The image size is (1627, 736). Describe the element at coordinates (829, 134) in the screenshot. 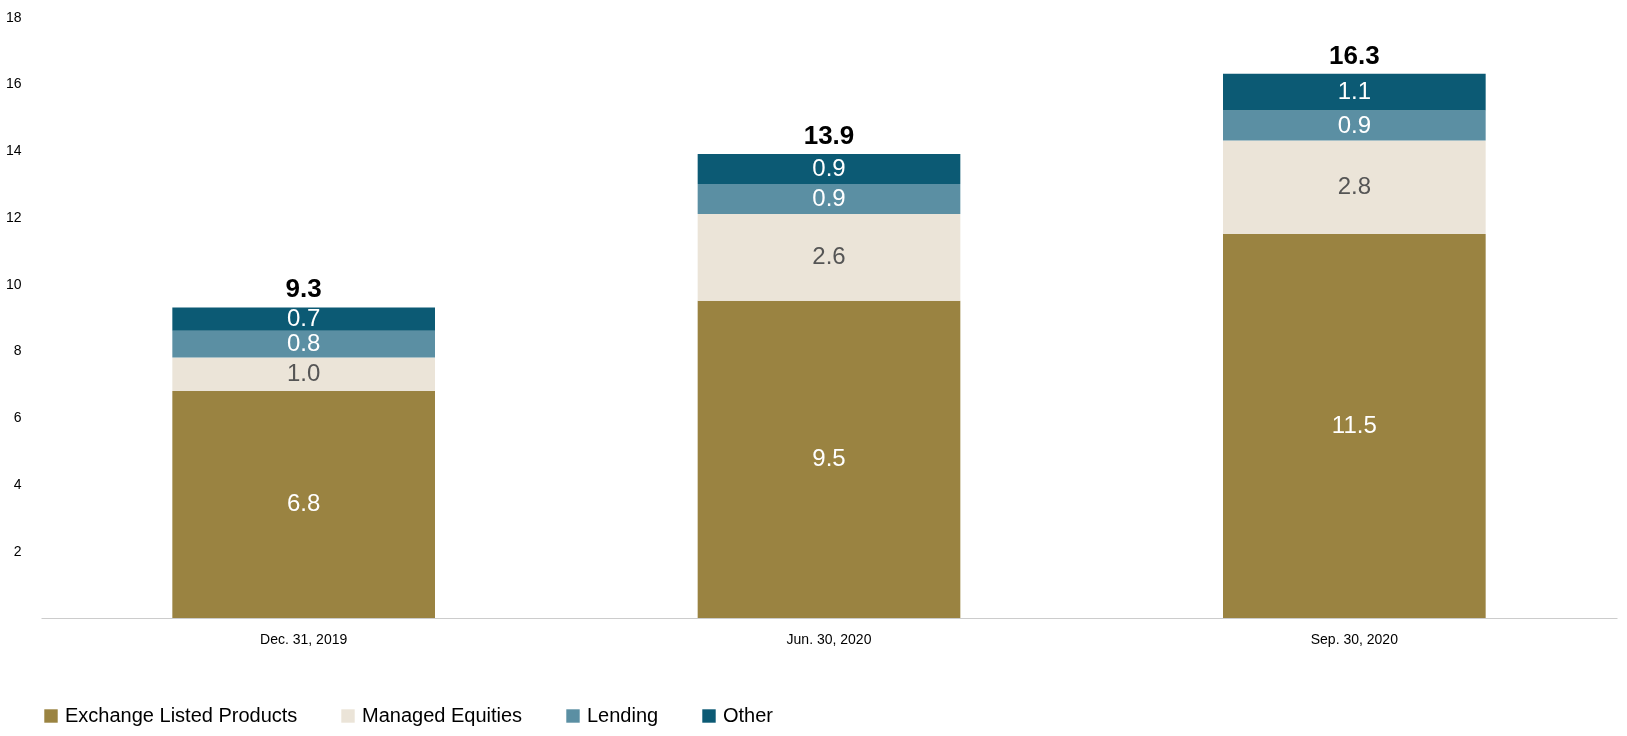

I see `total-label: 13.9` at that location.